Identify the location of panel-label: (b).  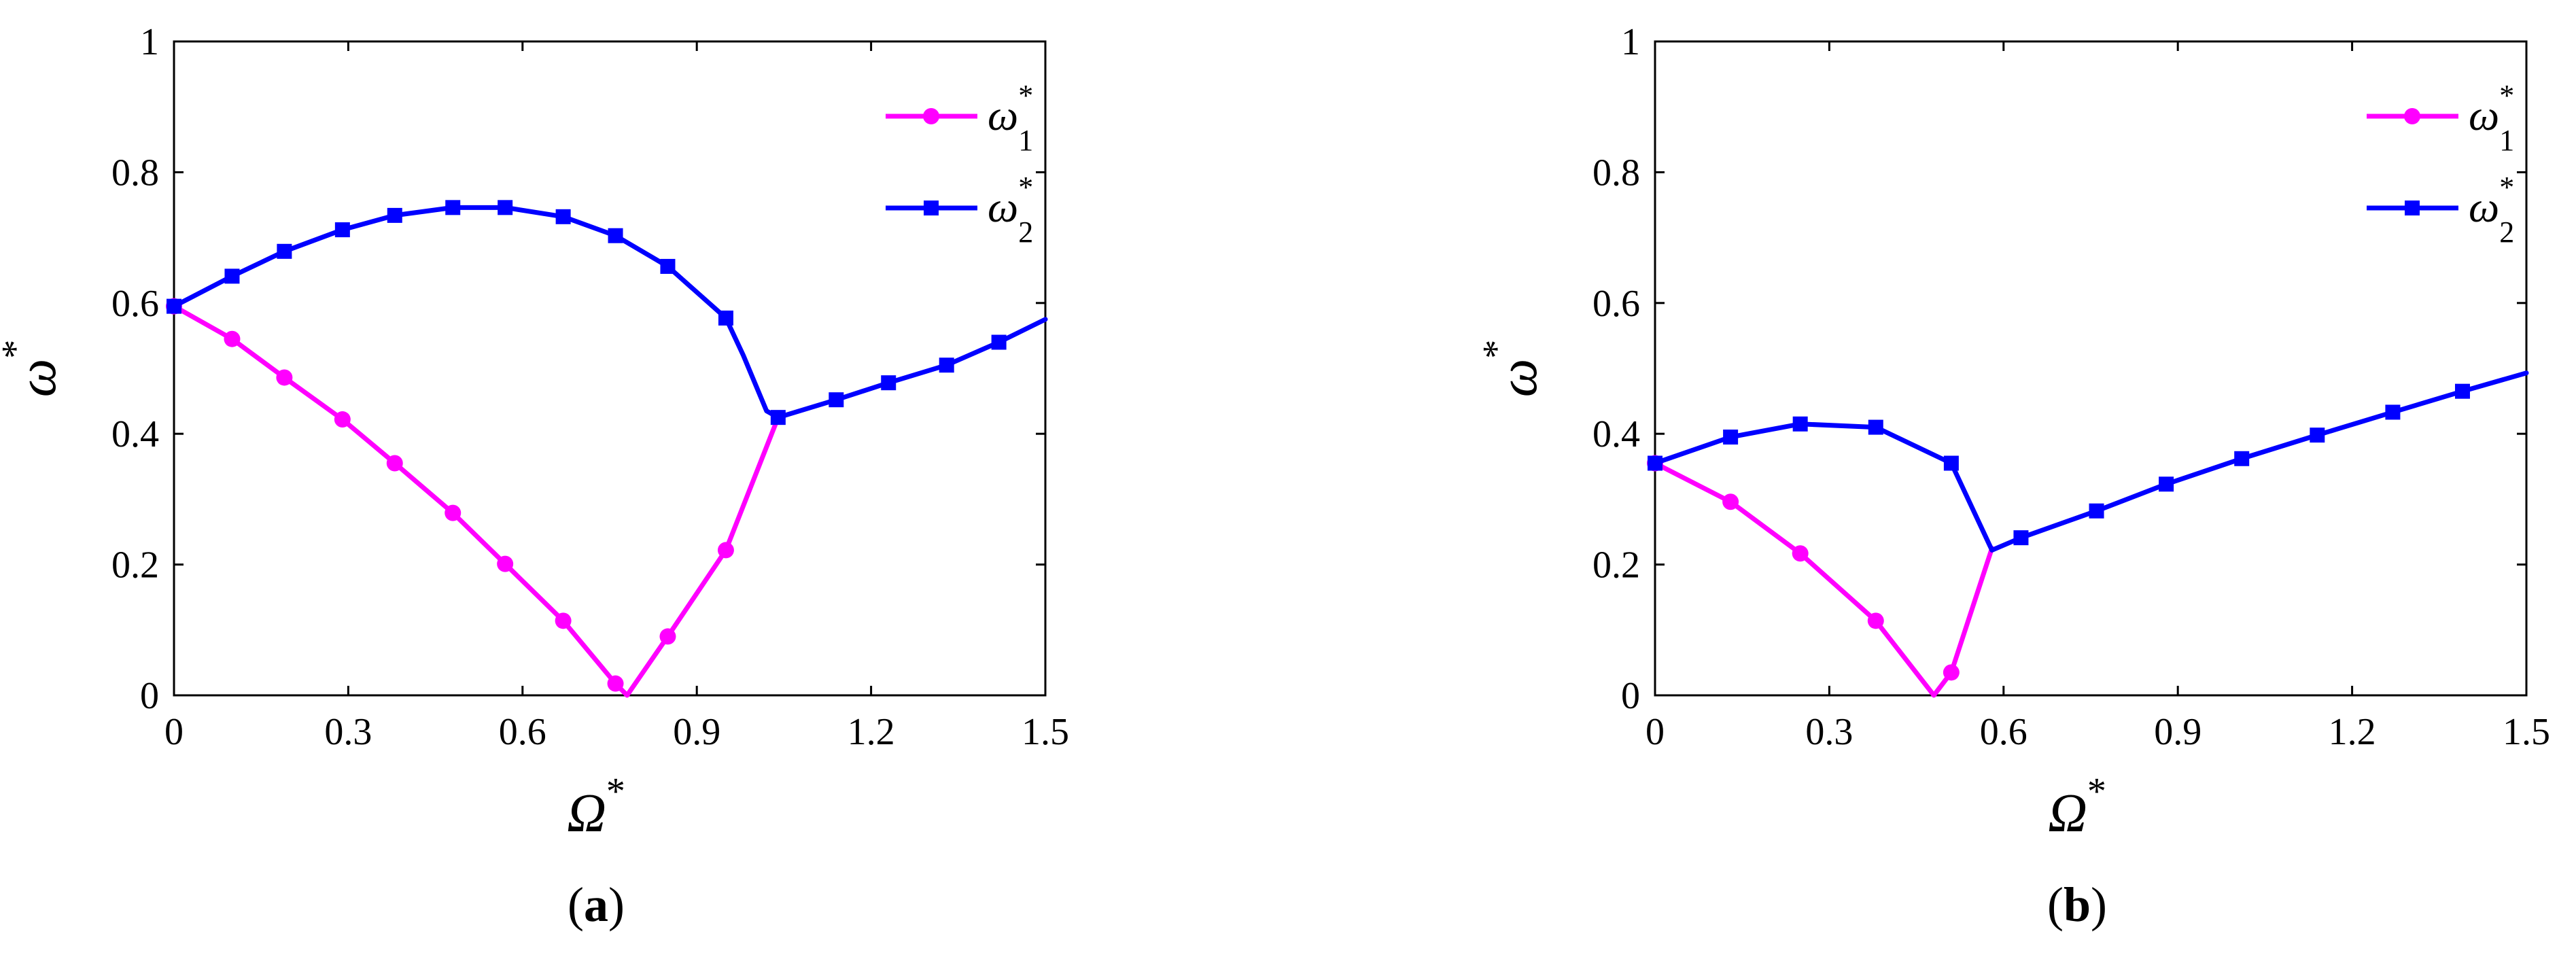
(2077, 904).